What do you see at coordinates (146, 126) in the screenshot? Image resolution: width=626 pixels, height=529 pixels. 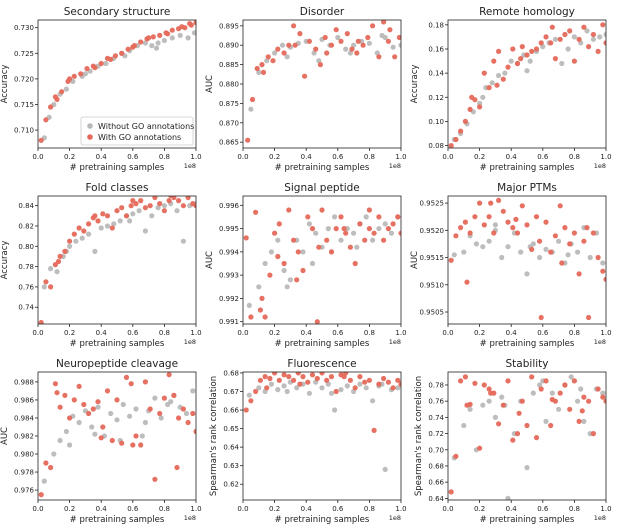 I see `legend-label: Without GO annotations` at bounding box center [146, 126].